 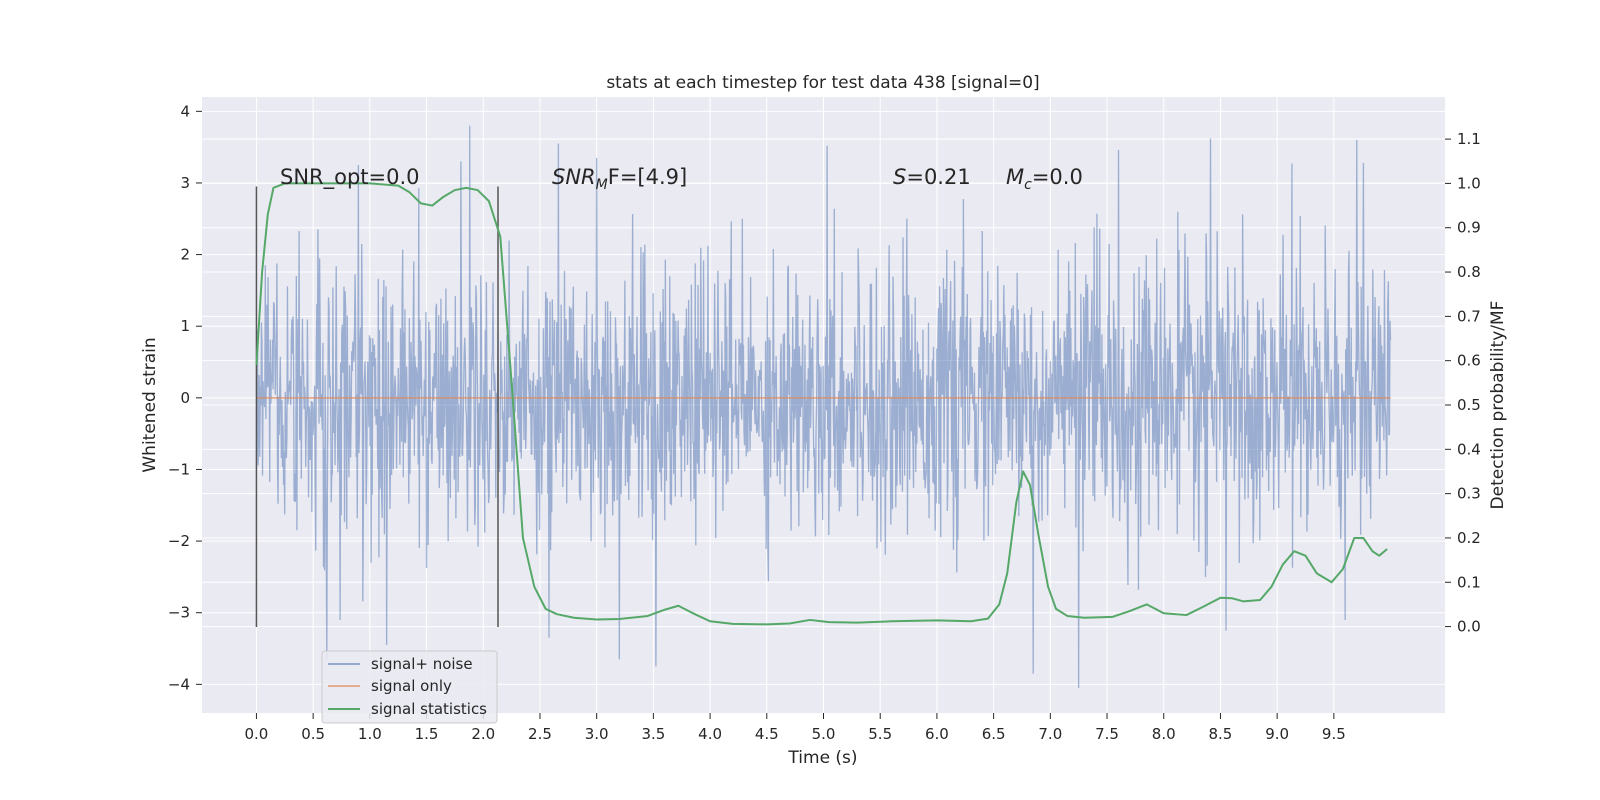 What do you see at coordinates (1469, 582) in the screenshot?
I see `right-y-tick-label: 0.1` at bounding box center [1469, 582].